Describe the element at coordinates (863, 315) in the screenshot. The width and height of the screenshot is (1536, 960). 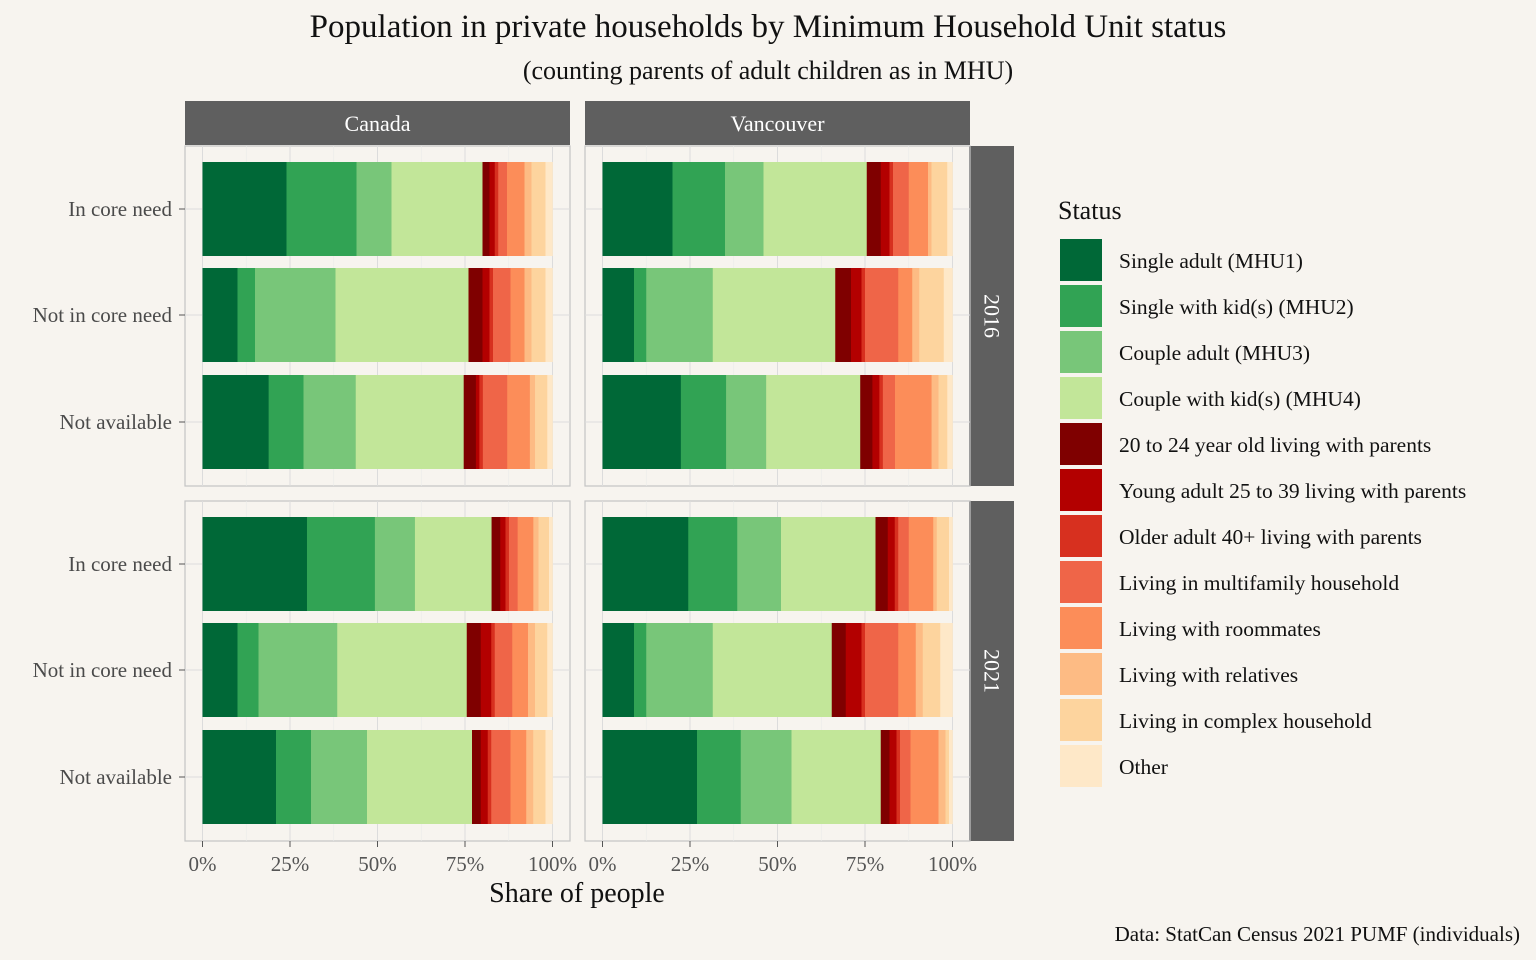
I see `bar-vancouver-2016-not-in-core-need-older-adult-40-living-with-parents` at that location.